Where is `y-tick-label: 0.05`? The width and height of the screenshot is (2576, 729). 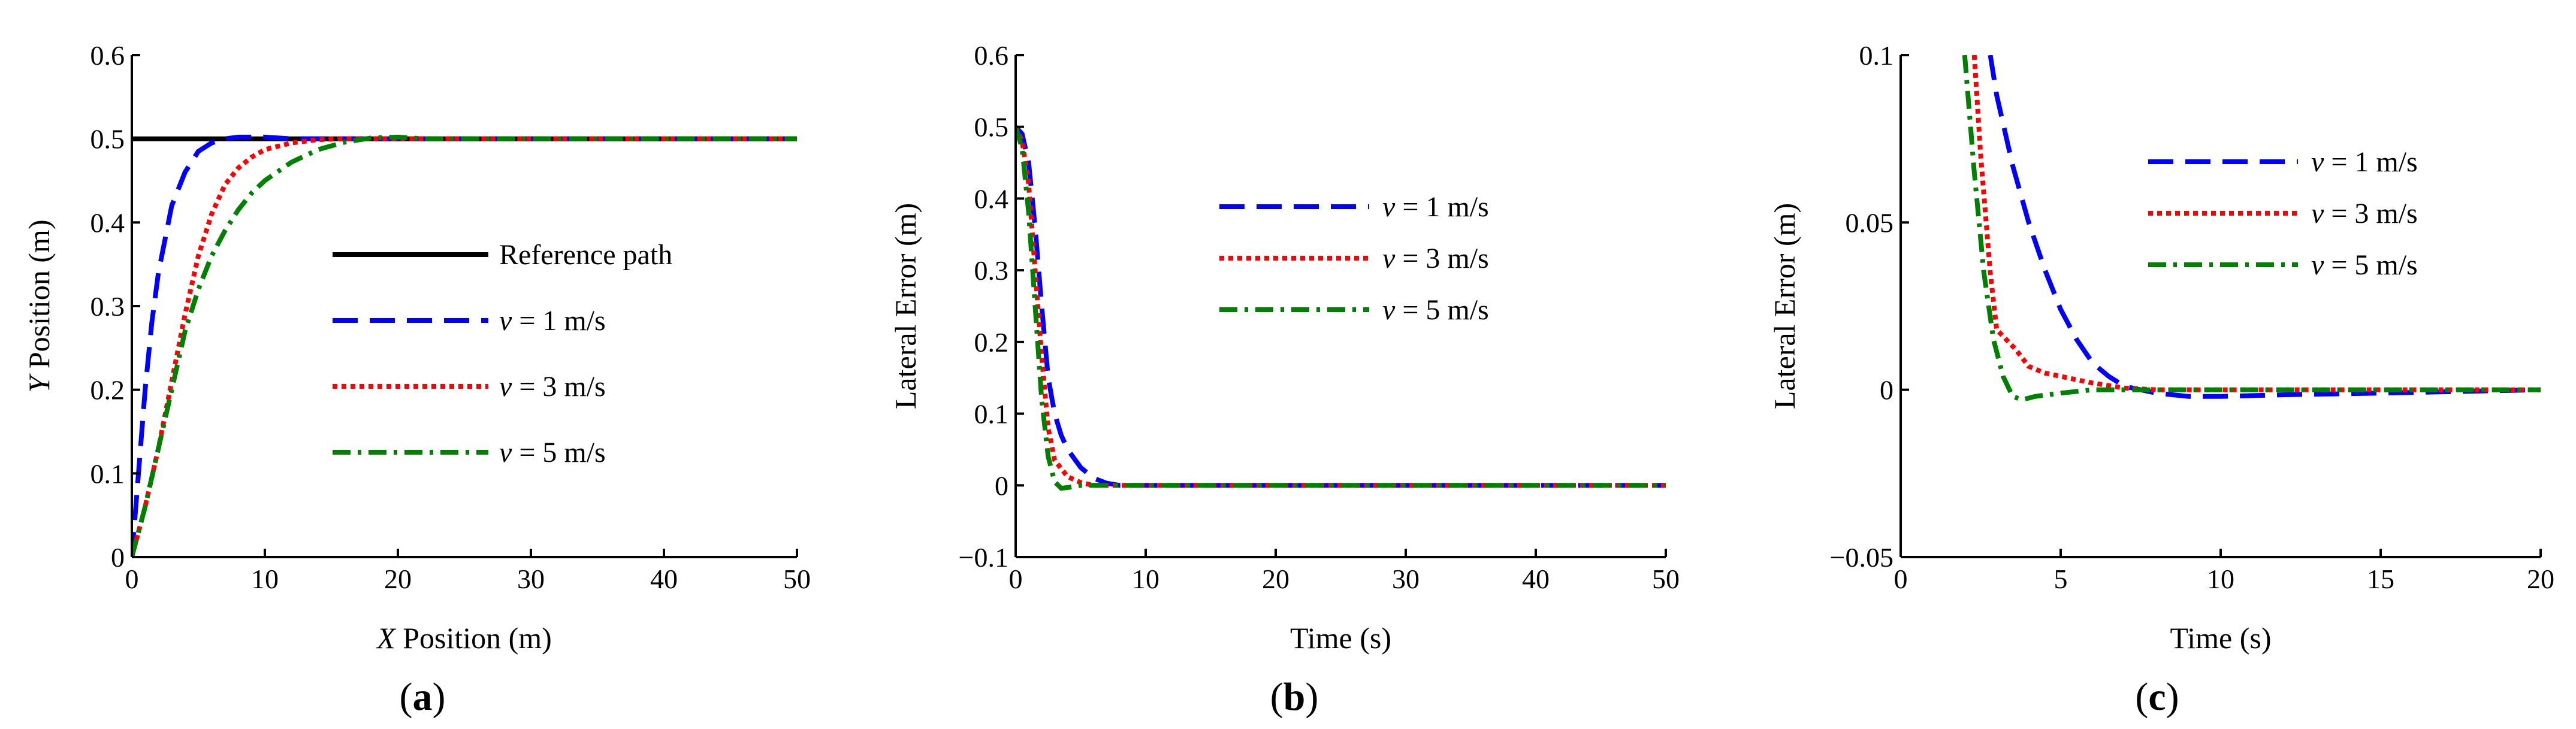
y-tick-label: 0.05 is located at coordinates (1870, 222).